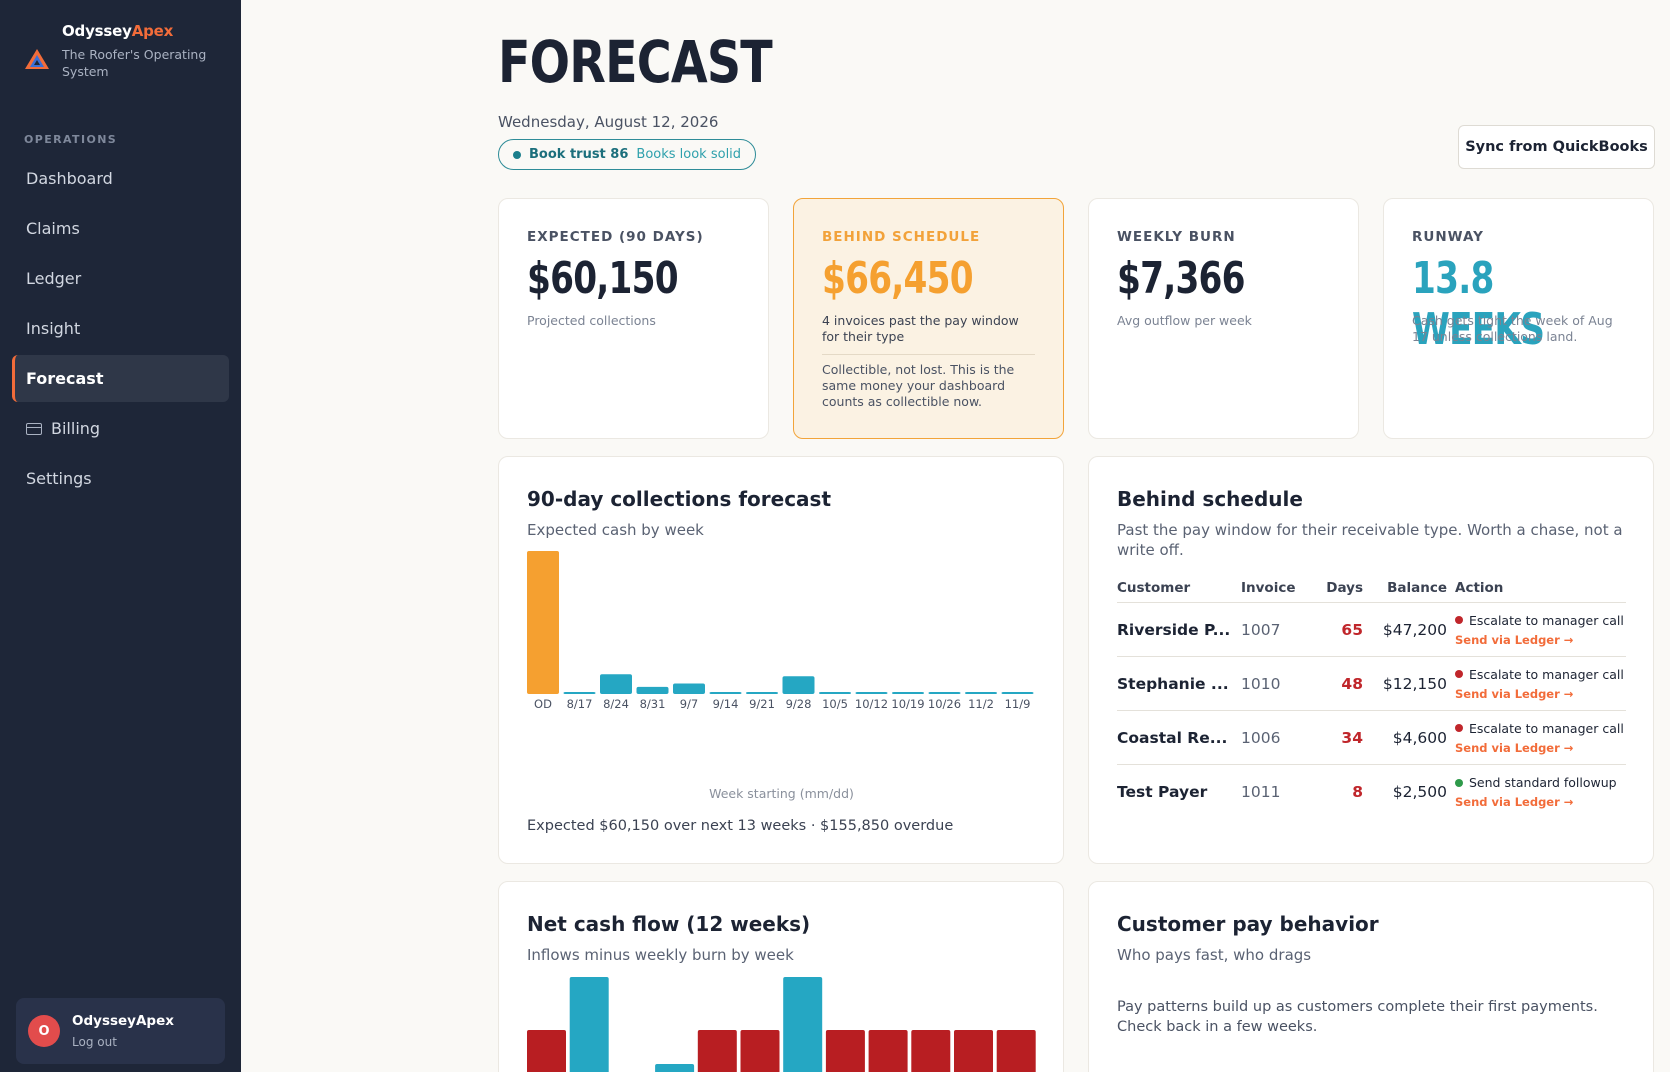 The height and width of the screenshot is (1072, 1670). I want to click on sidebar-item-ledger: Ledger, so click(120, 278).